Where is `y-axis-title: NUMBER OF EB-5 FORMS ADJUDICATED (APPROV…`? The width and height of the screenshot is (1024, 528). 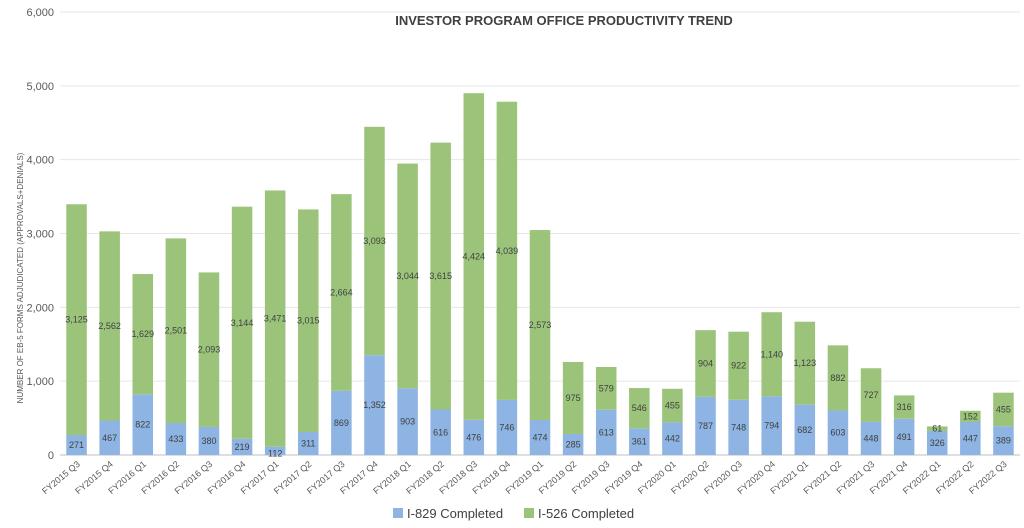
y-axis-title: NUMBER OF EB-5 FORMS ADJUDICATED (APPROV… is located at coordinates (20, 277).